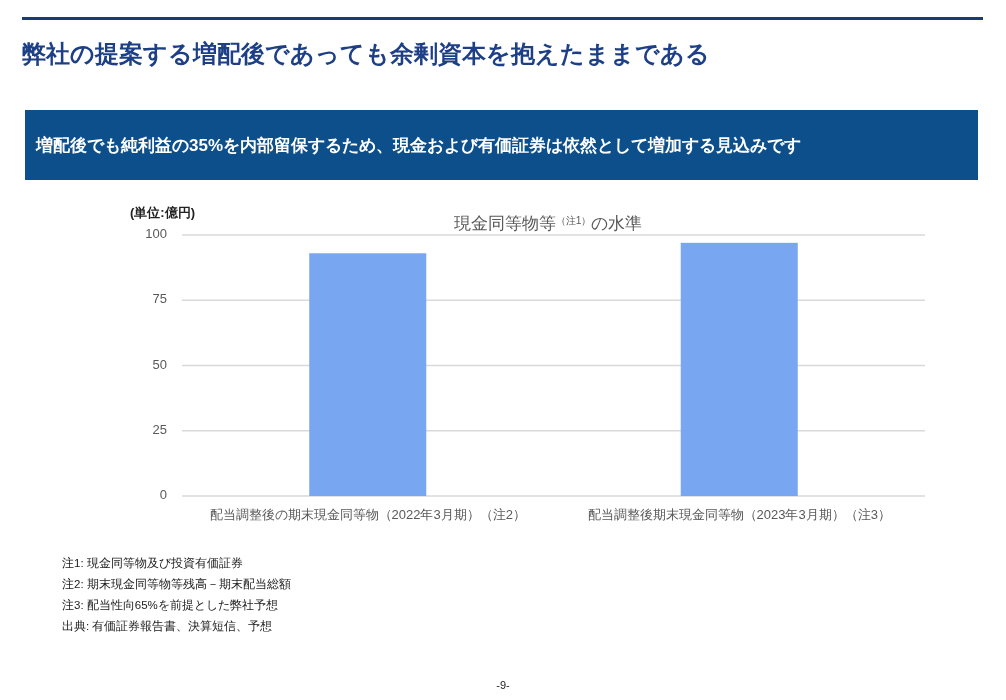  What do you see at coordinates (163, 495) in the screenshot?
I see `y-tick-label: 0` at bounding box center [163, 495].